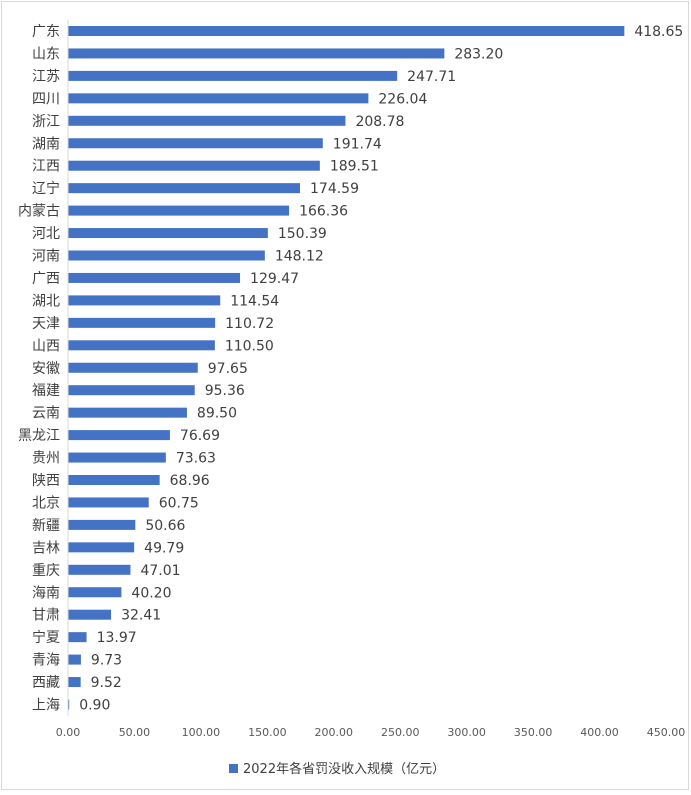  I want to click on category-label: 山西, so click(46, 346).